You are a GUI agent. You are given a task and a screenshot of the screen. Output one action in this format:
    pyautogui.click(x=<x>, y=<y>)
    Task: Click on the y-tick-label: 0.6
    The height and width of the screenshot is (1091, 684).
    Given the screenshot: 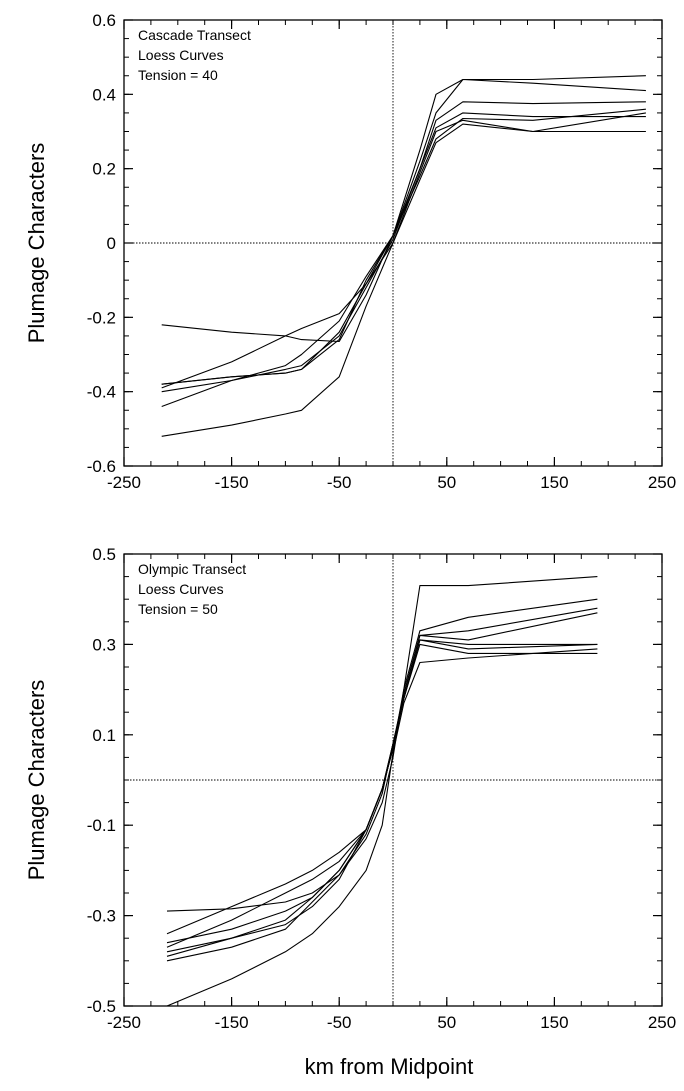 What is the action you would take?
    pyautogui.click(x=104, y=20)
    